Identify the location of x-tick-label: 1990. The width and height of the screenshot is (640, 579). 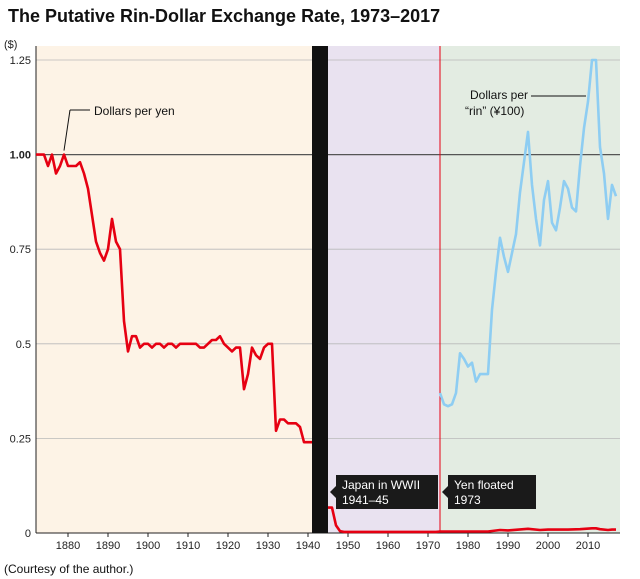
(508, 546).